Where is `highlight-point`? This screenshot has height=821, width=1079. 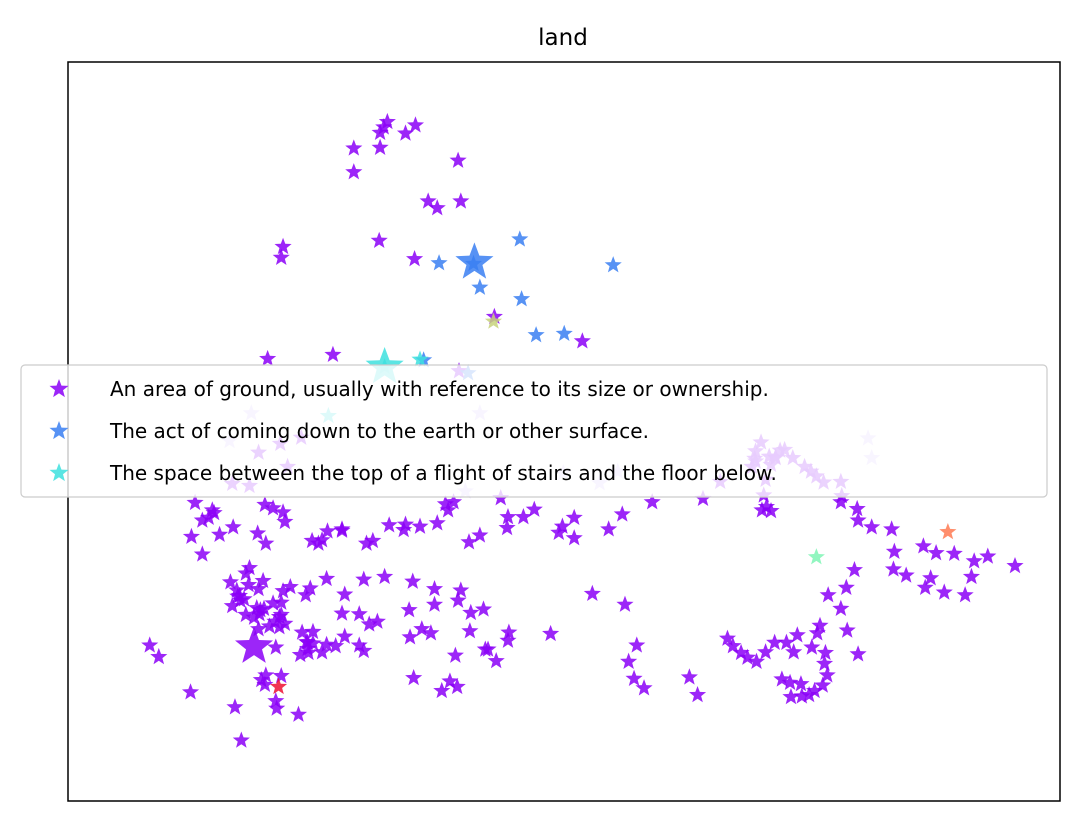
highlight-point is located at coordinates (474, 260).